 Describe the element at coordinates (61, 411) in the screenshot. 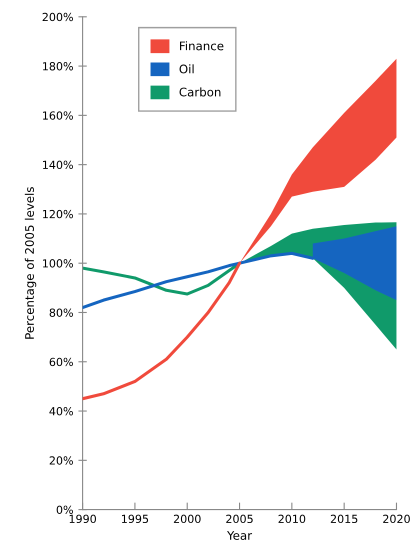

I see `y-tick-label: 40%` at that location.